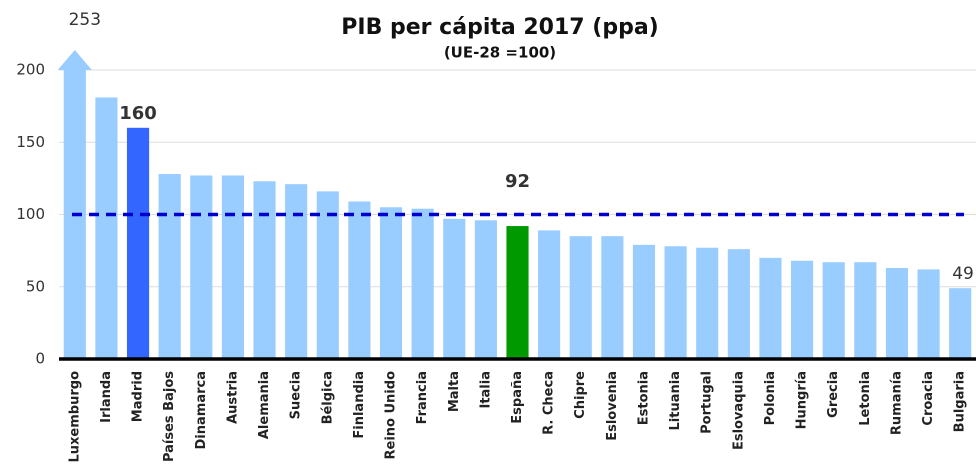 This screenshot has width=976, height=471. Describe the element at coordinates (138, 396) in the screenshot. I see `x-tick-label: Madrid` at that location.